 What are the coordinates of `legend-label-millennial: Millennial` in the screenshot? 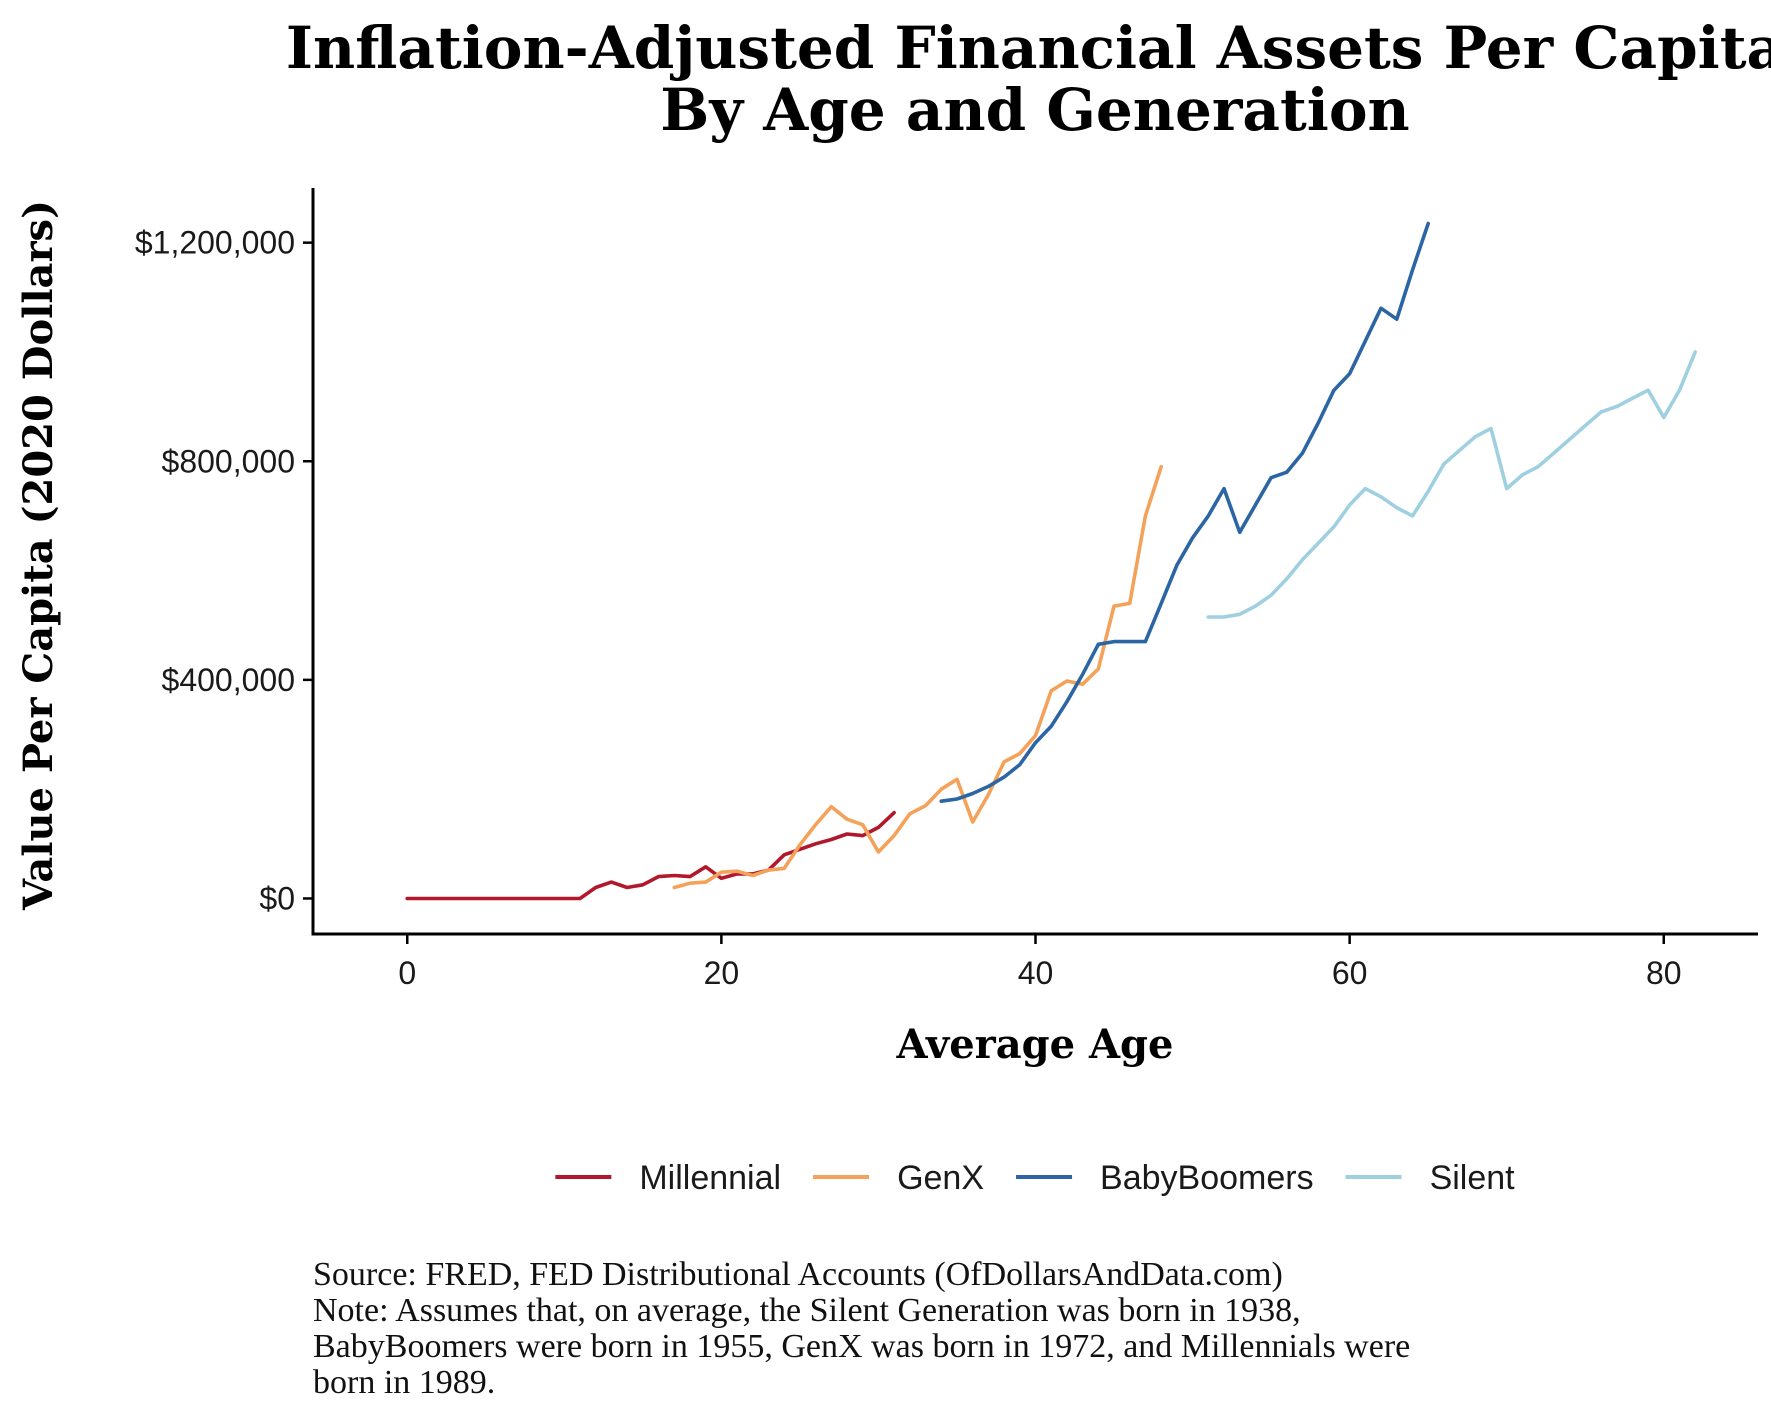 It's located at (710, 1178).